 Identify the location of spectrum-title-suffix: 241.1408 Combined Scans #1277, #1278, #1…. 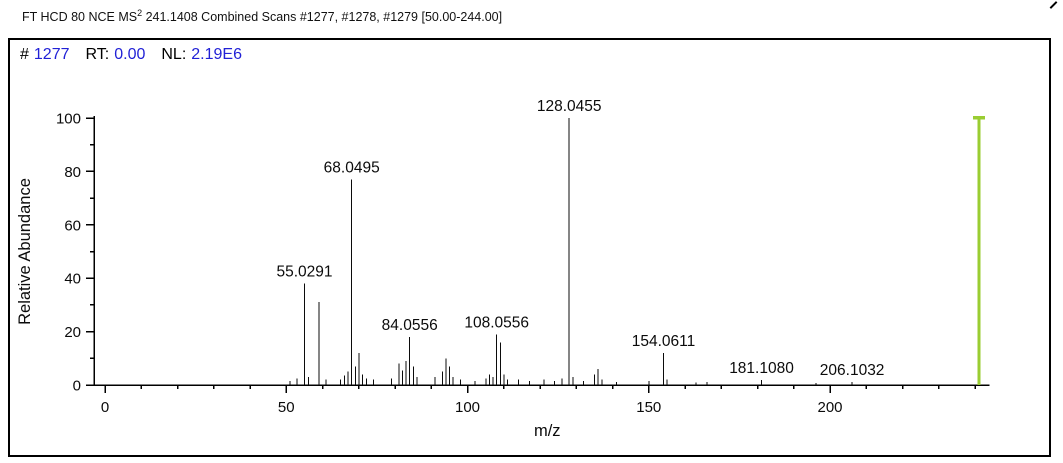
(322, 17).